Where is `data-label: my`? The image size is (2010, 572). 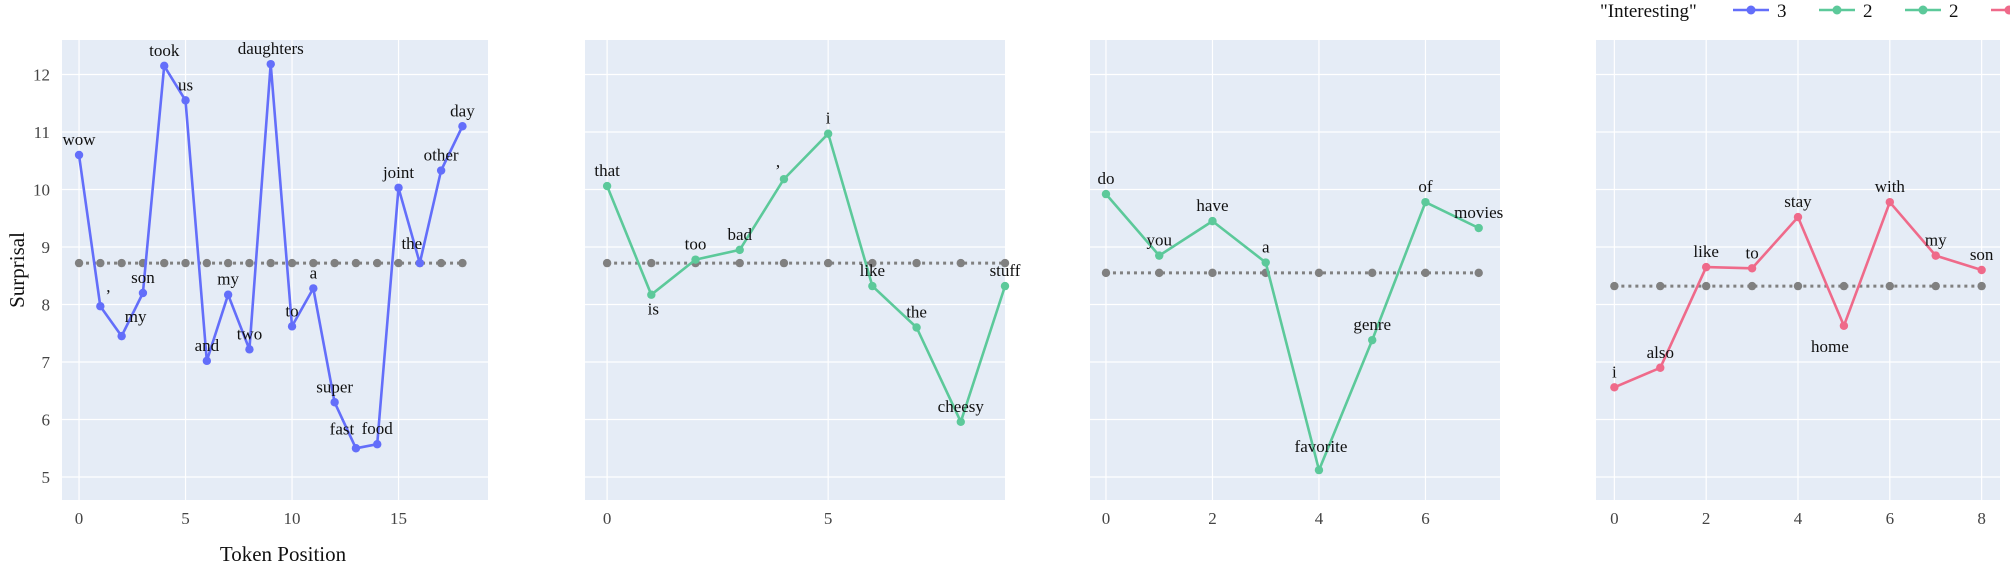
data-label: my is located at coordinates (228, 279).